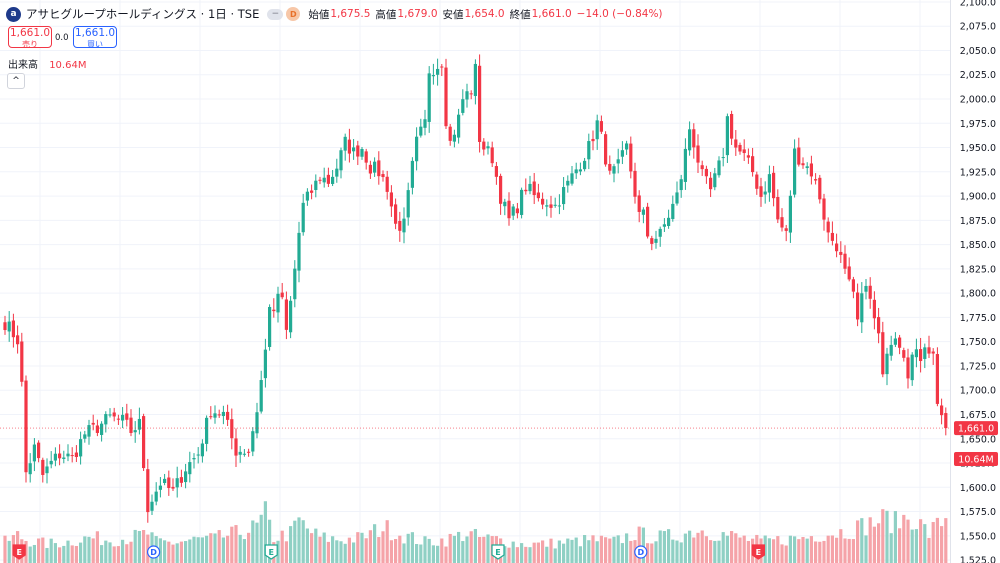 The width and height of the screenshot is (1000, 563). What do you see at coordinates (978, 536) in the screenshot?
I see `y-tick-label: 1,550.0` at bounding box center [978, 536].